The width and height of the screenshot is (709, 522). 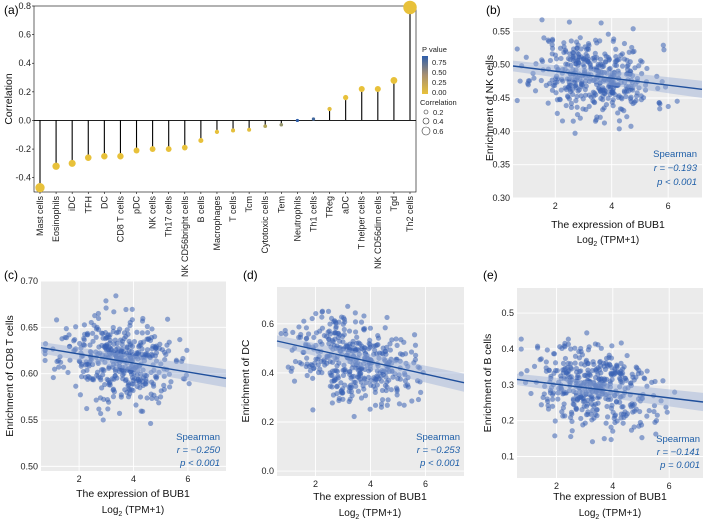 What do you see at coordinates (72, 203) in the screenshot?
I see `x-tick-label: iDC` at bounding box center [72, 203].